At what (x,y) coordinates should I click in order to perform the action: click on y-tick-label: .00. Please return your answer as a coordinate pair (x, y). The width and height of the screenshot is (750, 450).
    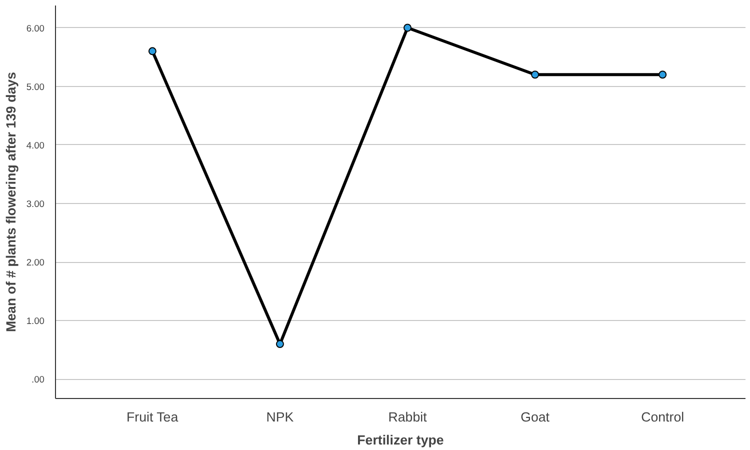
    Looking at the image, I should click on (38, 379).